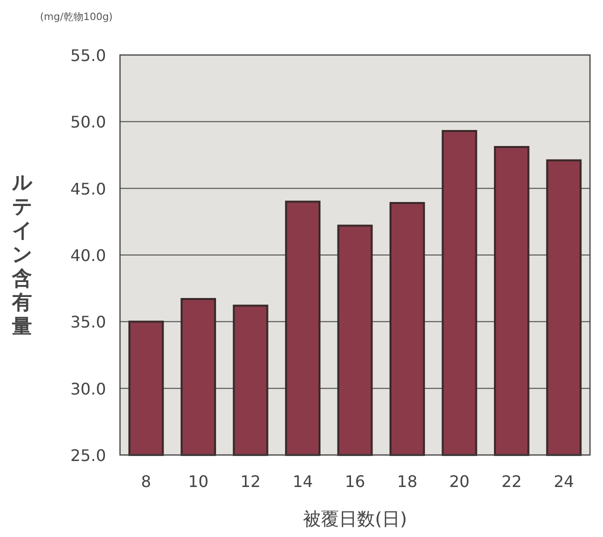  I want to click on y-tick-label: 30.0, so click(88, 388).